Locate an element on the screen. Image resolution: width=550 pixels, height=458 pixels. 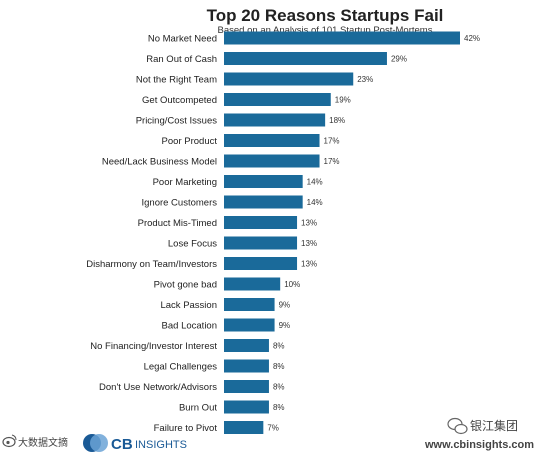
category-label: Lose Focus is located at coordinates (192, 243).